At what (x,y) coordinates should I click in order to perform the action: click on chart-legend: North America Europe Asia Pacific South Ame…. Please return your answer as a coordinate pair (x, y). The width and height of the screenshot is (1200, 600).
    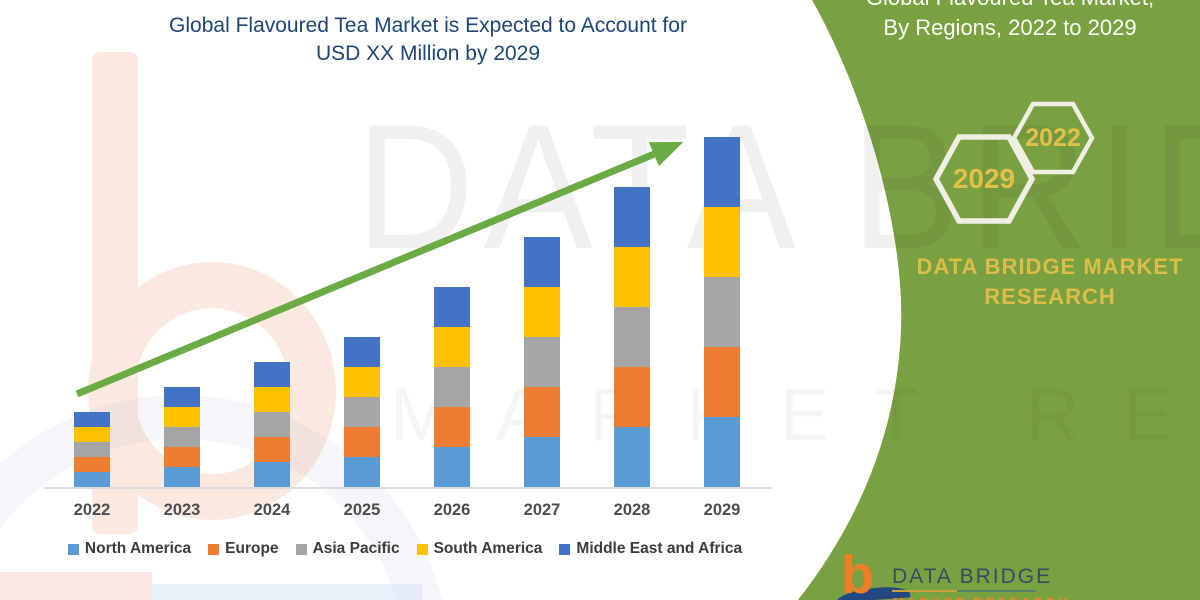
    Looking at the image, I should click on (405, 549).